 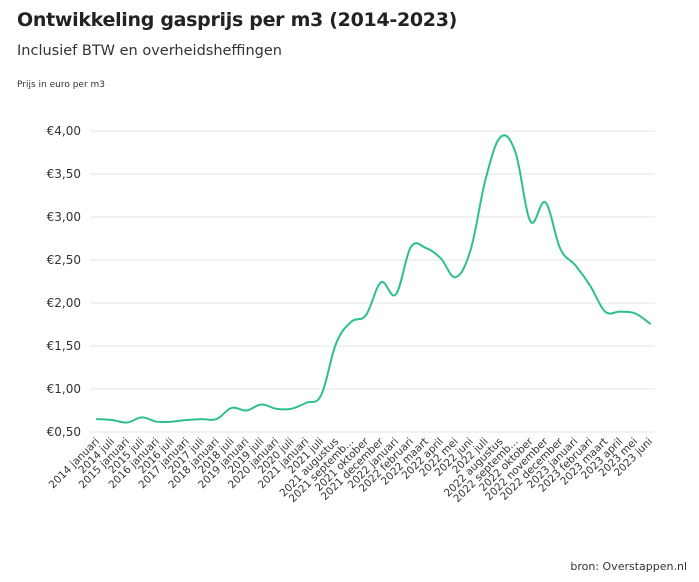 What do you see at coordinates (628, 566) in the screenshot?
I see `source-label: bron: Overstappen.nl` at bounding box center [628, 566].